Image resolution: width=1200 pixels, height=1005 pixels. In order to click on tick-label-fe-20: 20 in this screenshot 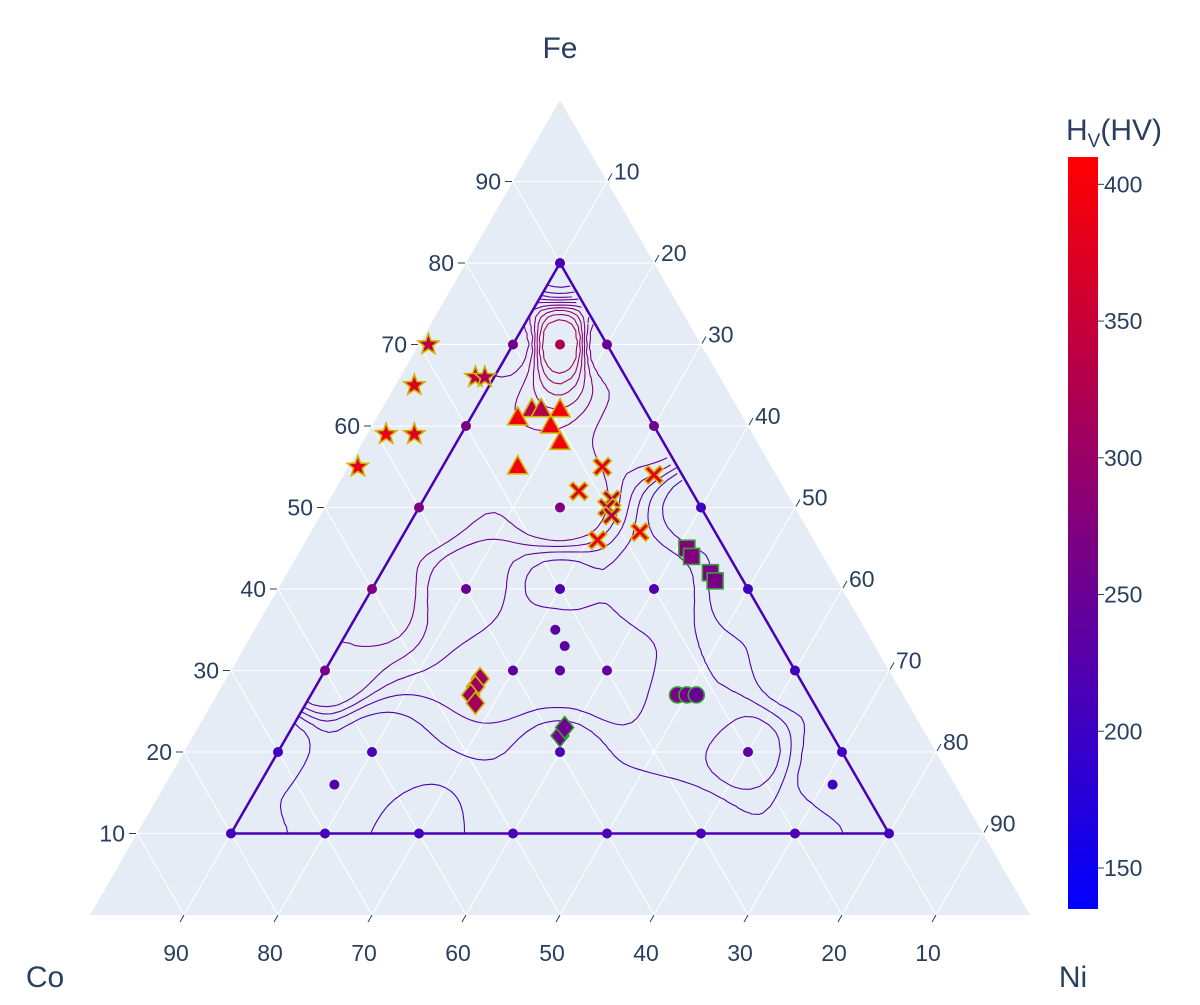, I will do `click(159, 752)`.